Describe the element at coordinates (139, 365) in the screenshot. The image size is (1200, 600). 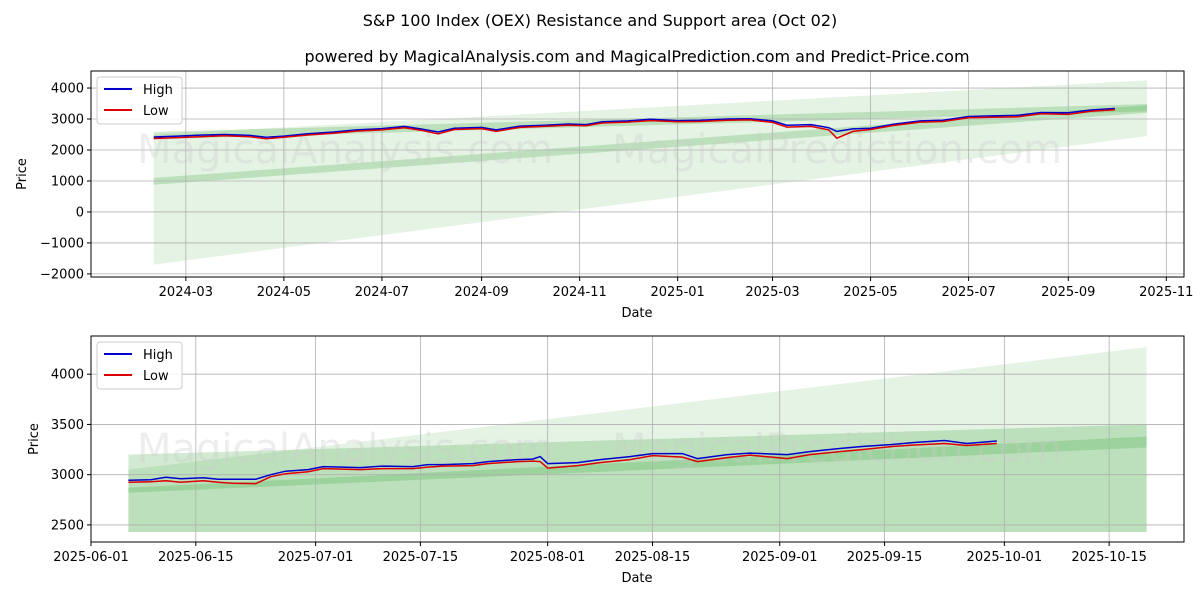
I see `legend-bottom: High Low` at that location.